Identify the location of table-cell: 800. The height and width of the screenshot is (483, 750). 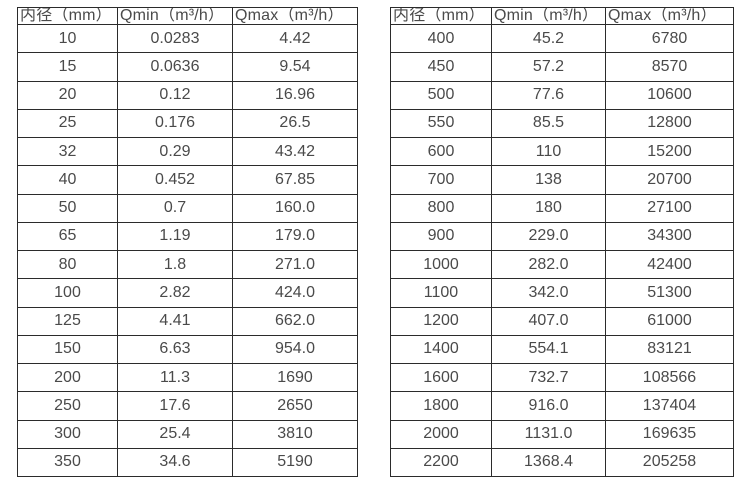
(441, 208).